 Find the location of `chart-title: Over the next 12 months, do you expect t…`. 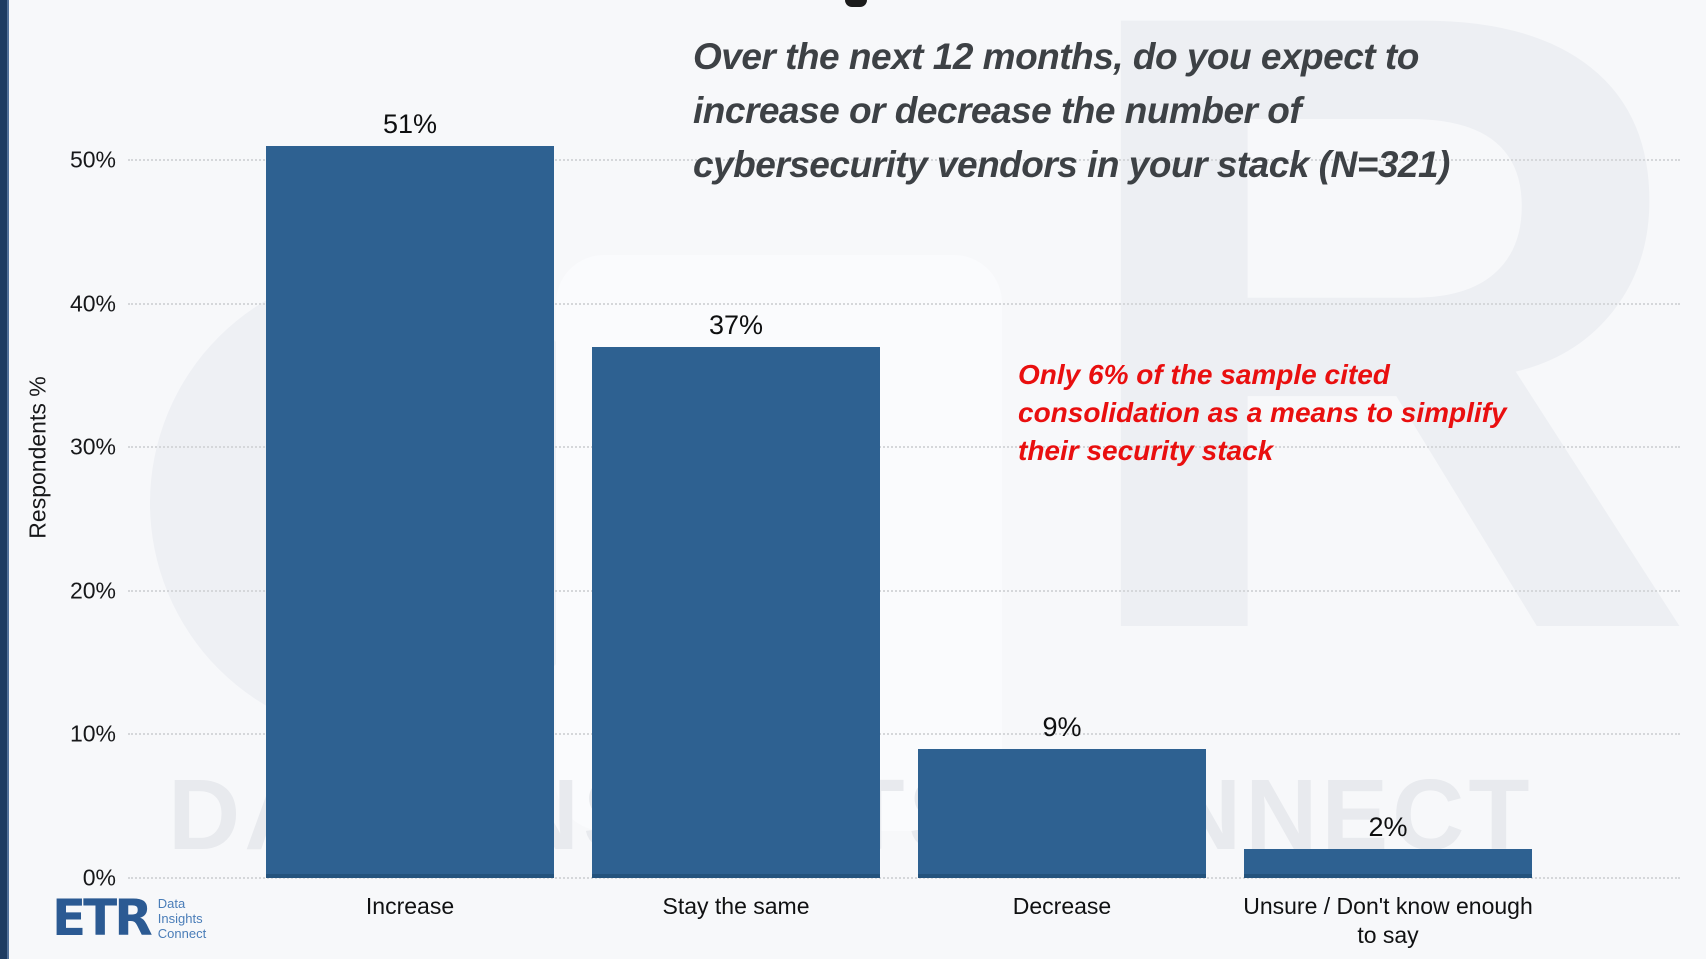

chart-title: Over the next 12 months, do you expect t… is located at coordinates (1113, 111).